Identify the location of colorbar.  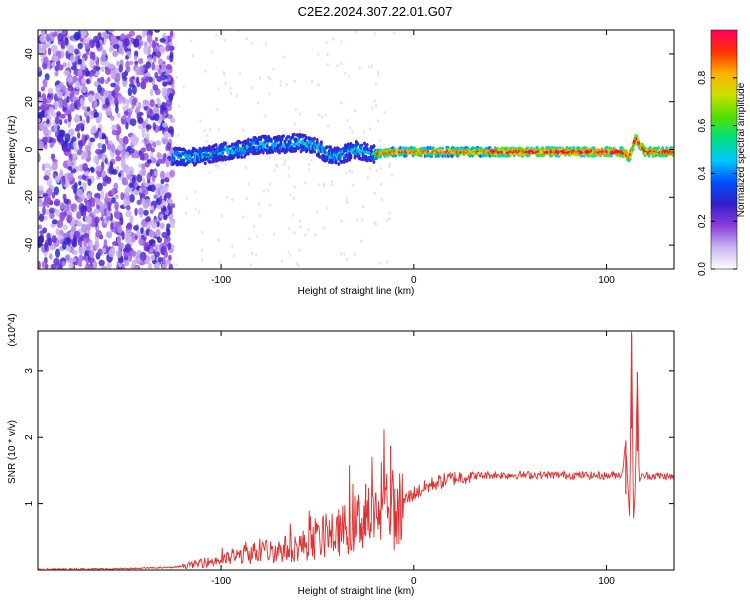
(724, 149).